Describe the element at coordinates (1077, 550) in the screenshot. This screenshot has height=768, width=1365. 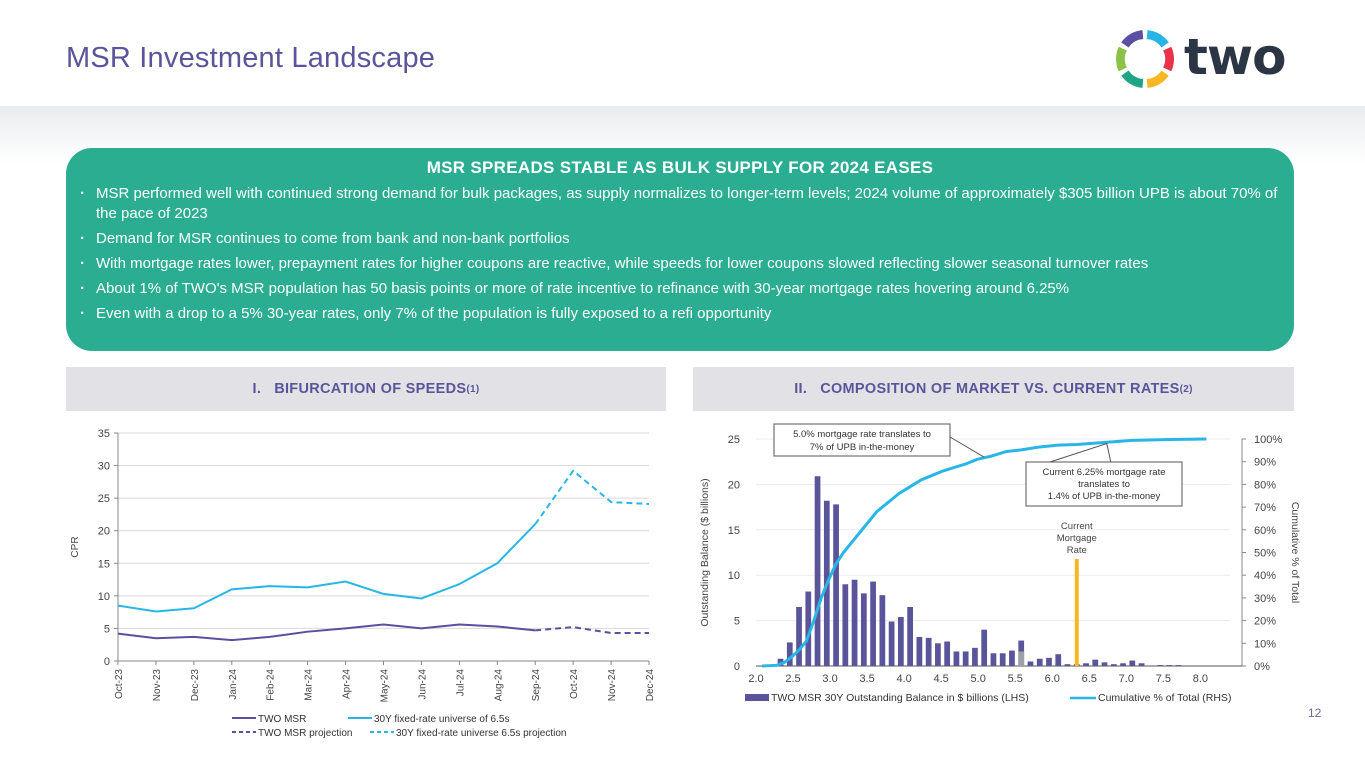
I see `current-rate-label: Rate` at that location.